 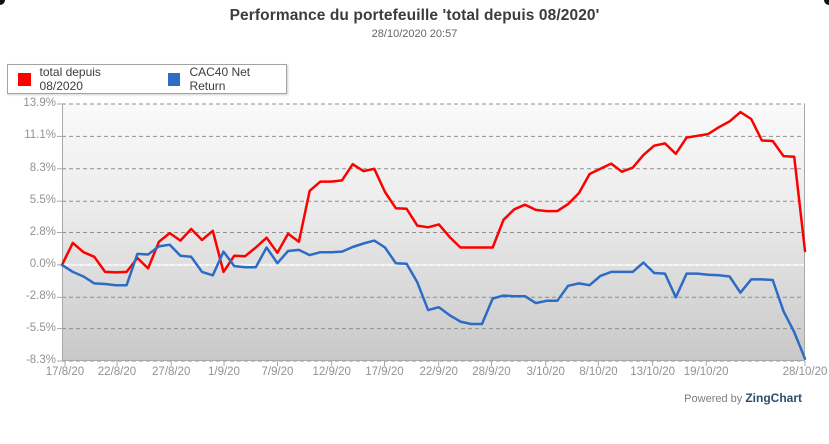 What do you see at coordinates (331, 372) in the screenshot?
I see `x-axis-label: 12/9/20` at bounding box center [331, 372].